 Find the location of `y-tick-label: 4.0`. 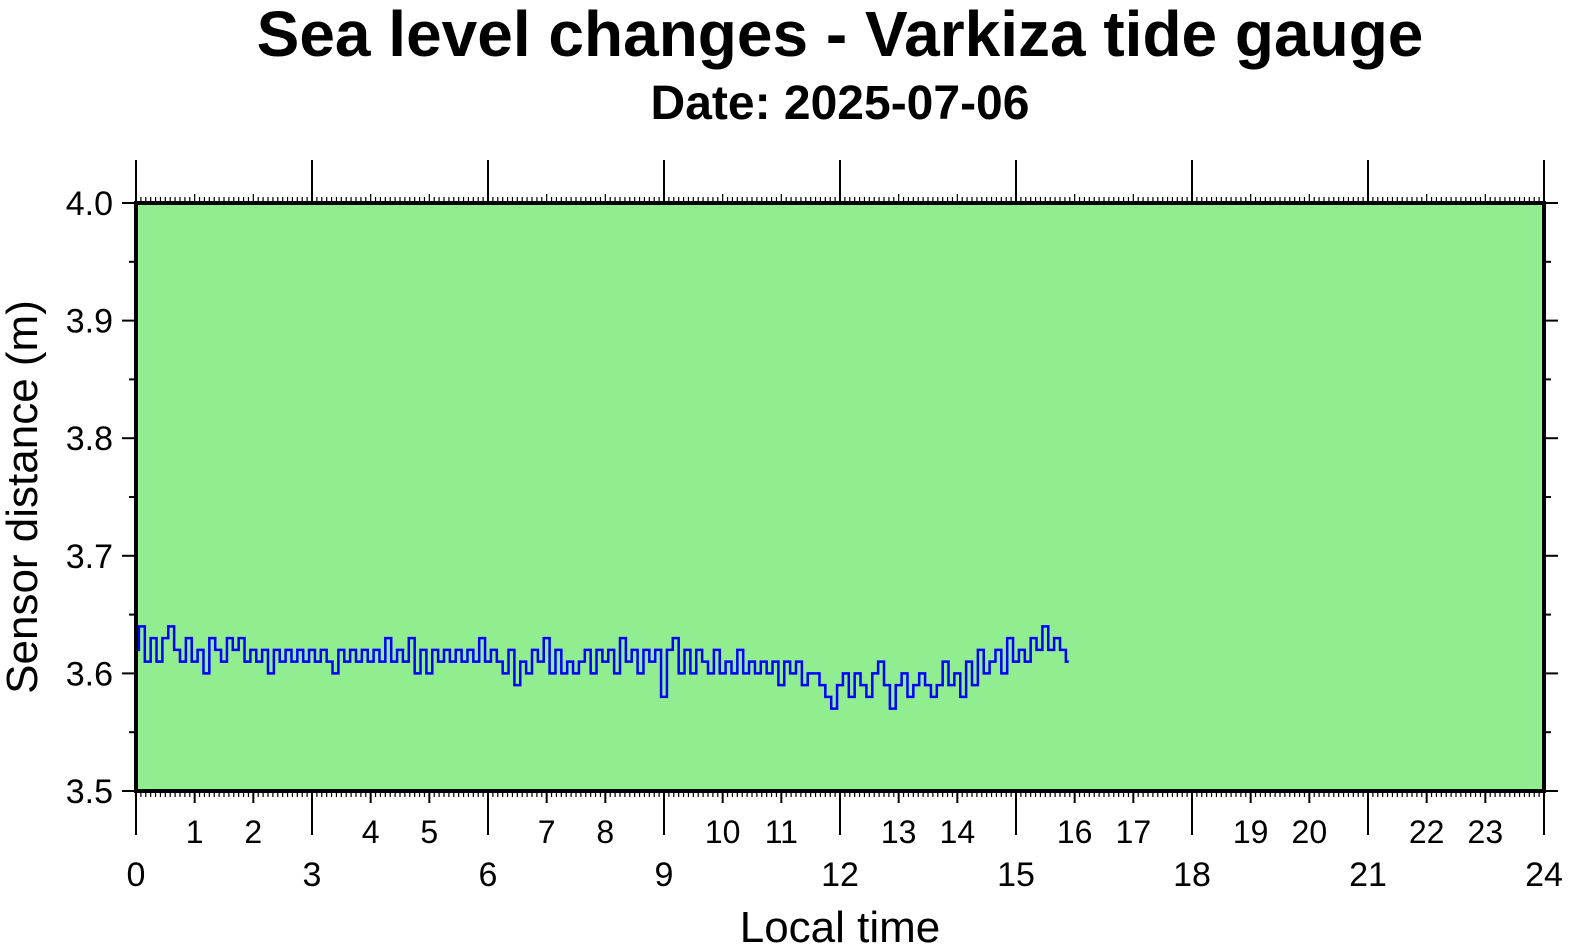

y-tick-label: 4.0 is located at coordinates (89, 204).